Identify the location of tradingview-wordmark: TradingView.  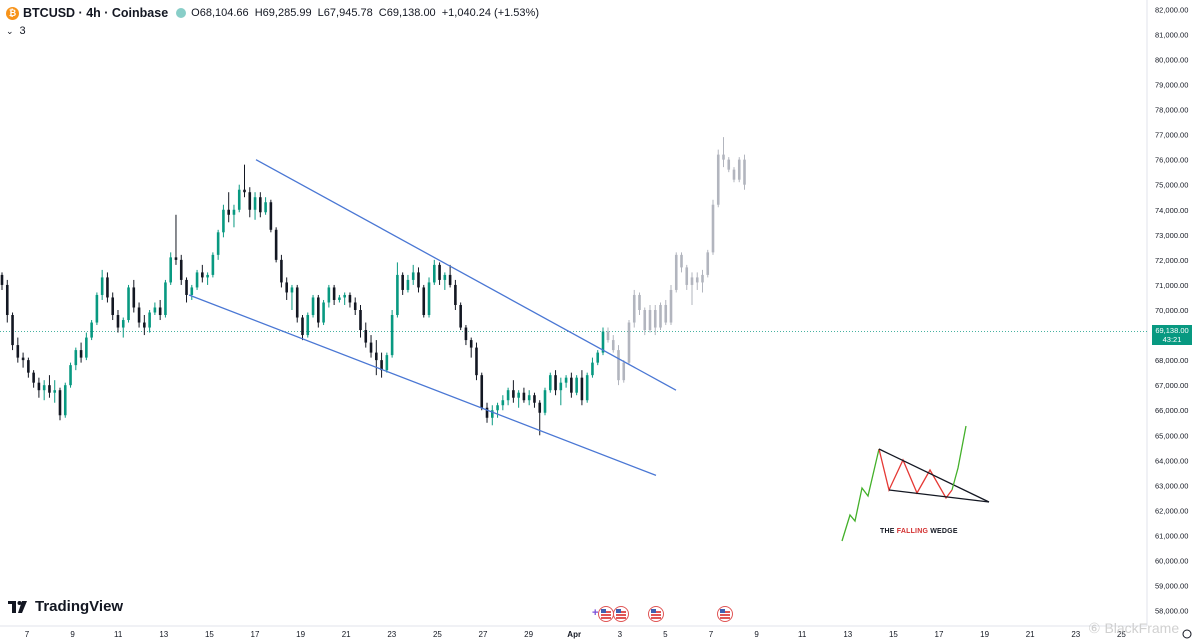
(79, 606).